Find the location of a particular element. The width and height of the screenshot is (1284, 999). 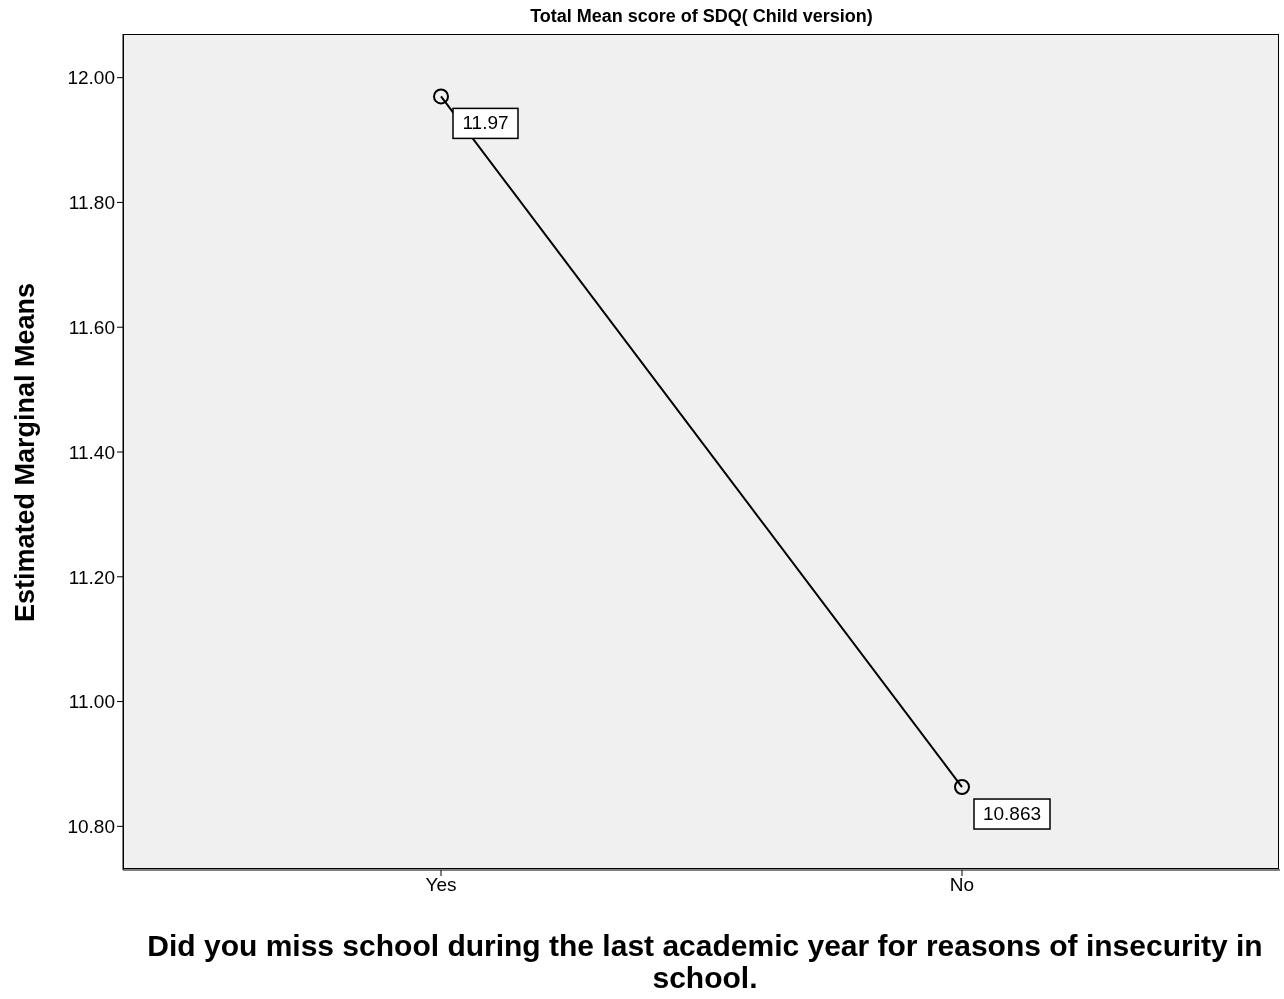

y-tick-label: 10.80 is located at coordinates (91, 827).